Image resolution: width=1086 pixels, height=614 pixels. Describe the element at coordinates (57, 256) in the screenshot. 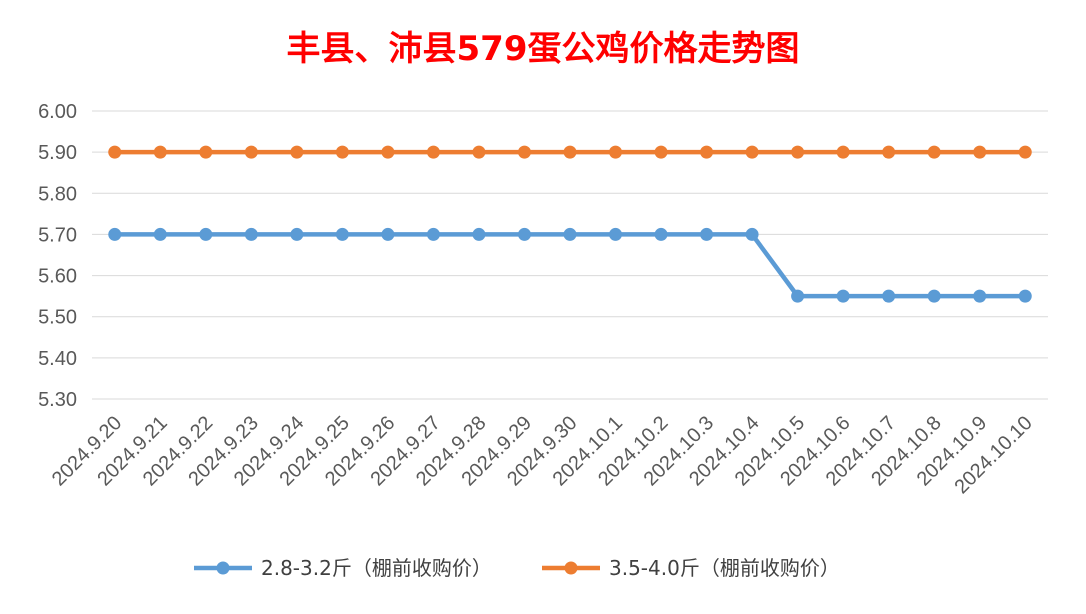

I see `y-axis-ticks: 6.00 5.90 5.80 5.70 5.60 5.50 5.40 5.30` at that location.